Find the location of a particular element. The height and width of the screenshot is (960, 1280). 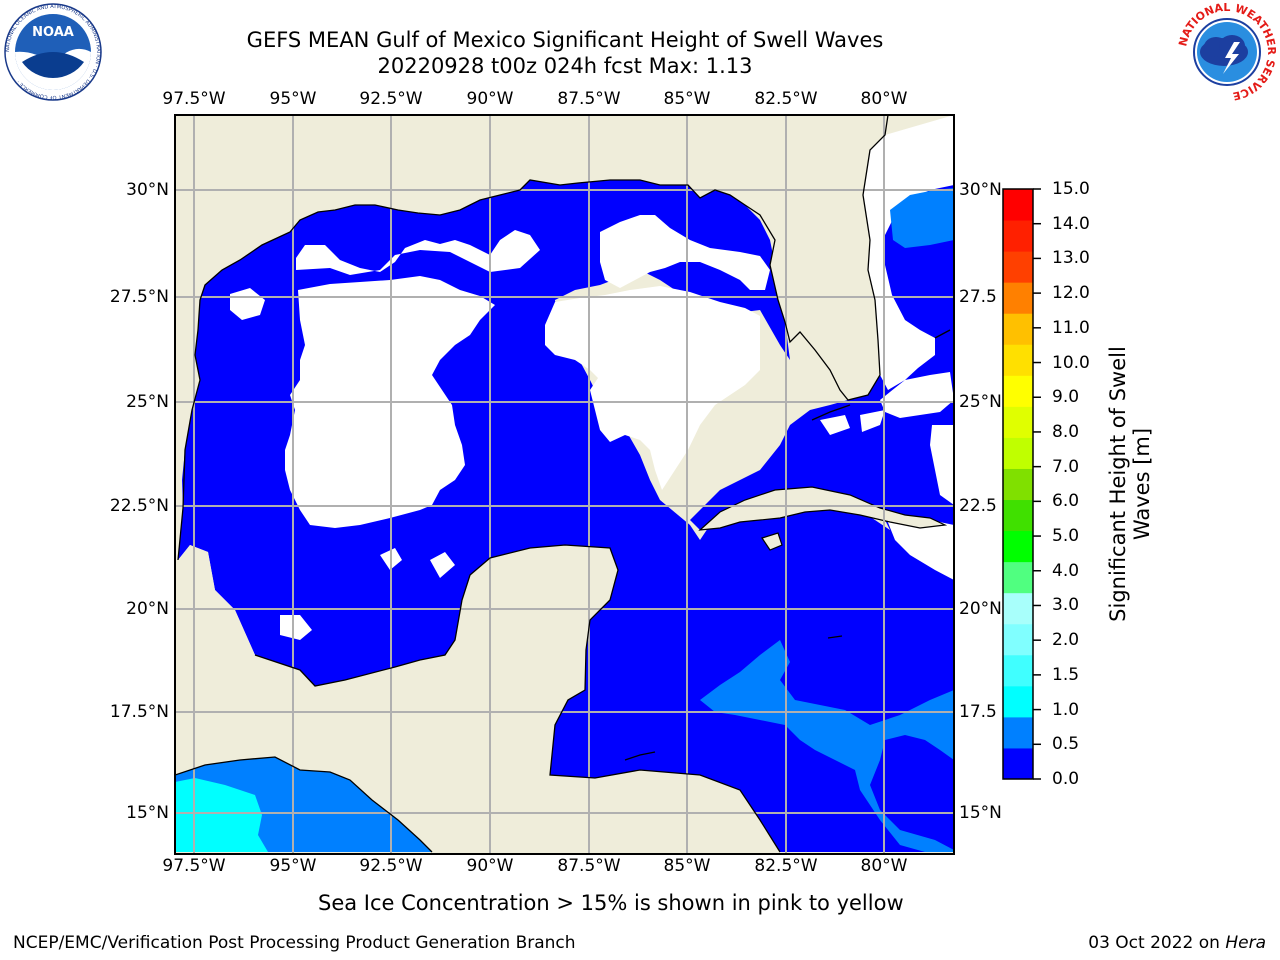

colorbar-tick-label: 13.0 is located at coordinates (1071, 258).